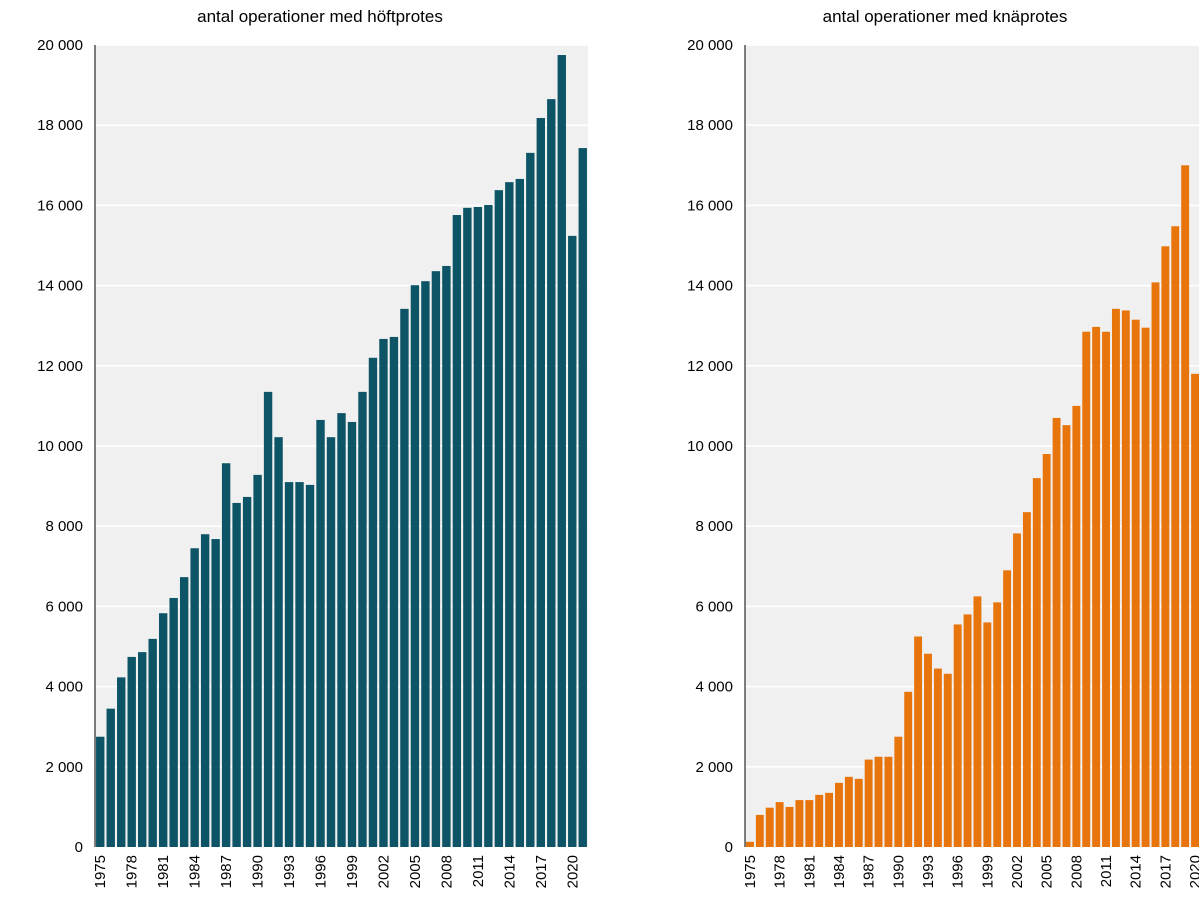 This screenshot has height=904, width=1199. What do you see at coordinates (714, 687) in the screenshot?
I see `y-tick-label: 4 000` at bounding box center [714, 687].